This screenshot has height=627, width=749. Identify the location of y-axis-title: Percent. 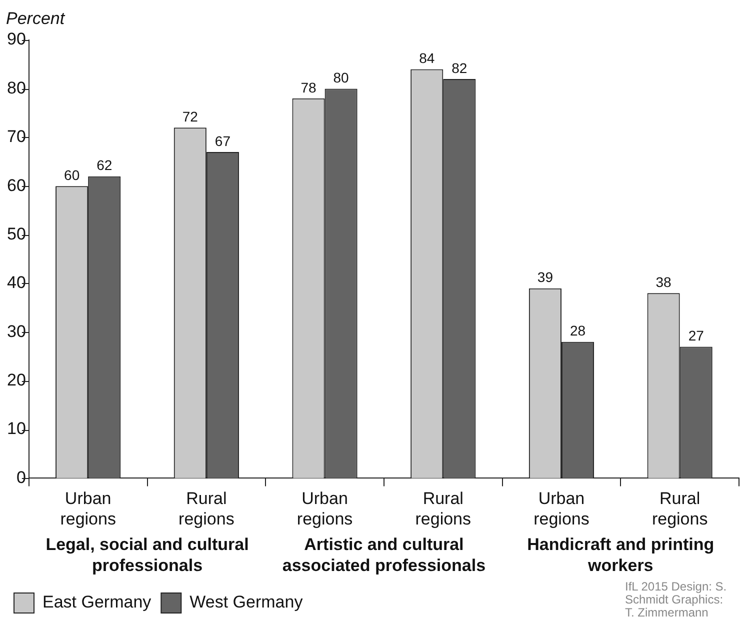
(36, 18).